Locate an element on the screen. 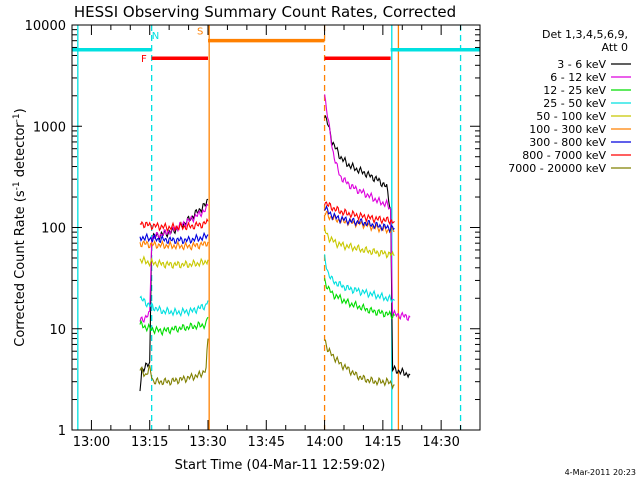  x-tick-label-0: 13:00 is located at coordinates (91, 442).